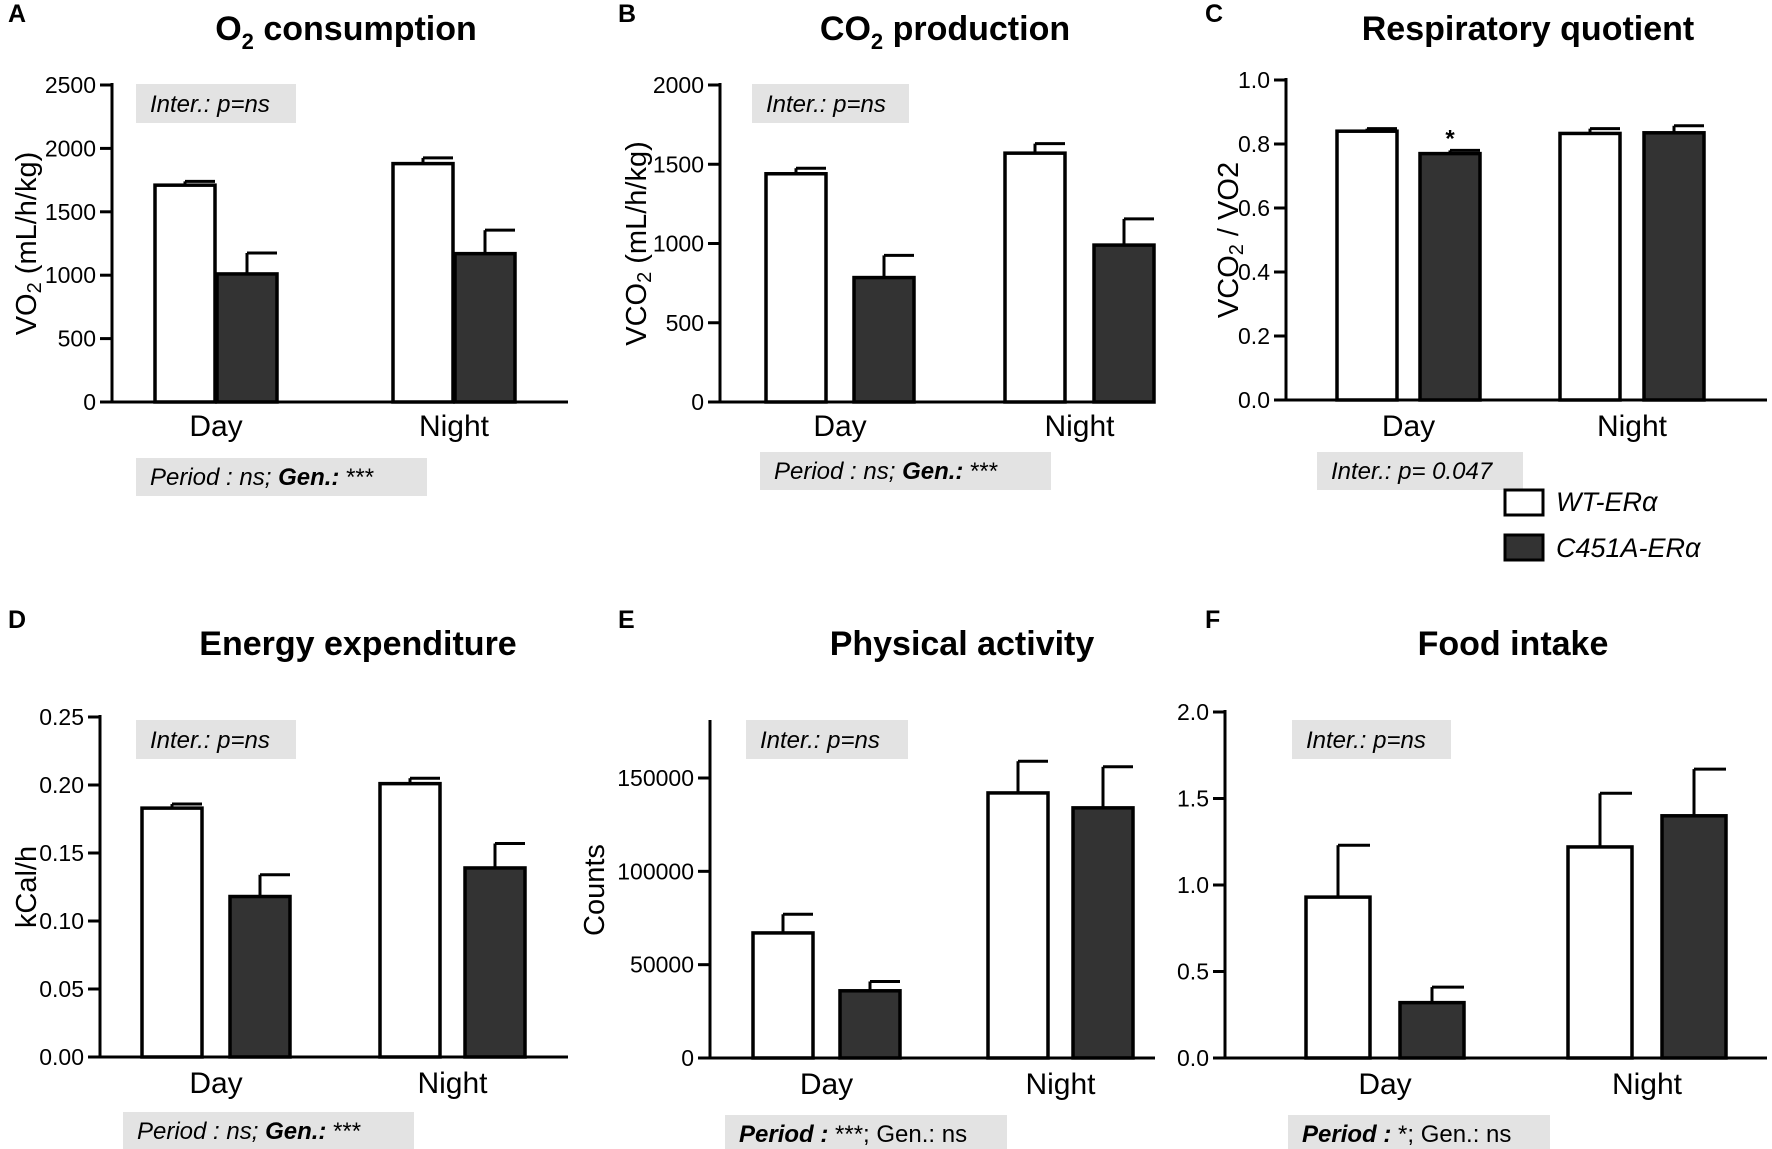 This screenshot has height=1149, width=1772. Describe the element at coordinates (1254, 208) in the screenshot. I see `y-tick-label: 0.6` at that location.